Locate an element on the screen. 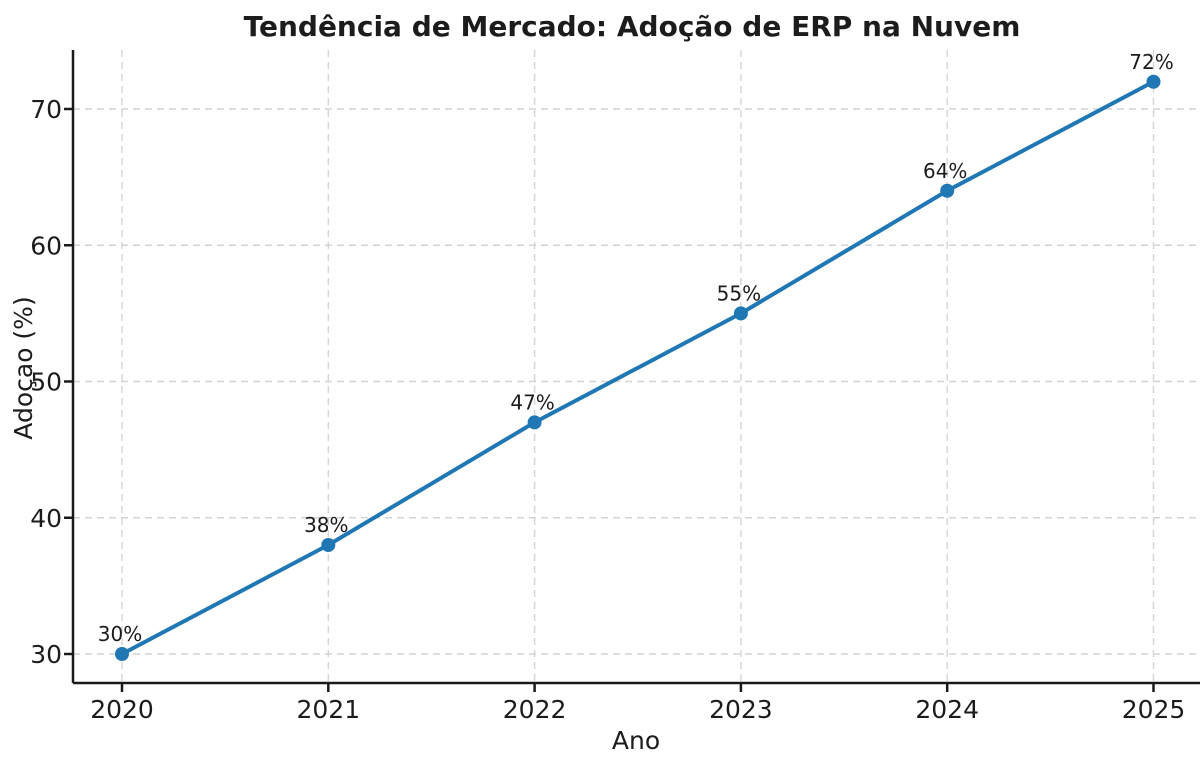 The width and height of the screenshot is (1200, 768). x-tick-label: 2022 is located at coordinates (535, 709).